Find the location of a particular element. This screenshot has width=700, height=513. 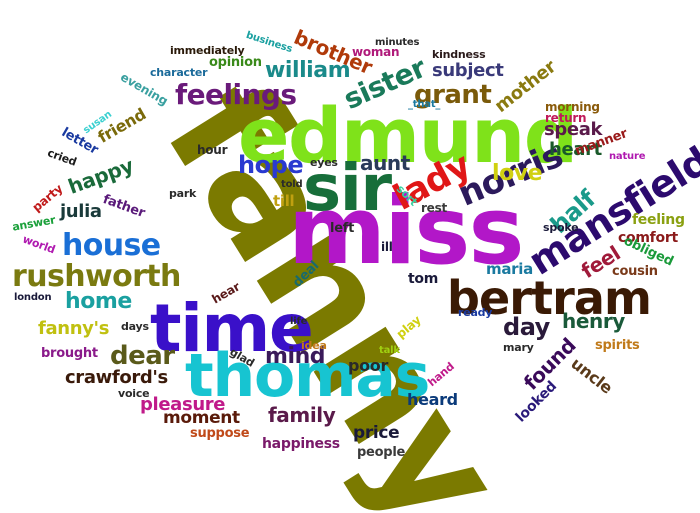

word-crawford-s: crawford's is located at coordinates (116, 377).